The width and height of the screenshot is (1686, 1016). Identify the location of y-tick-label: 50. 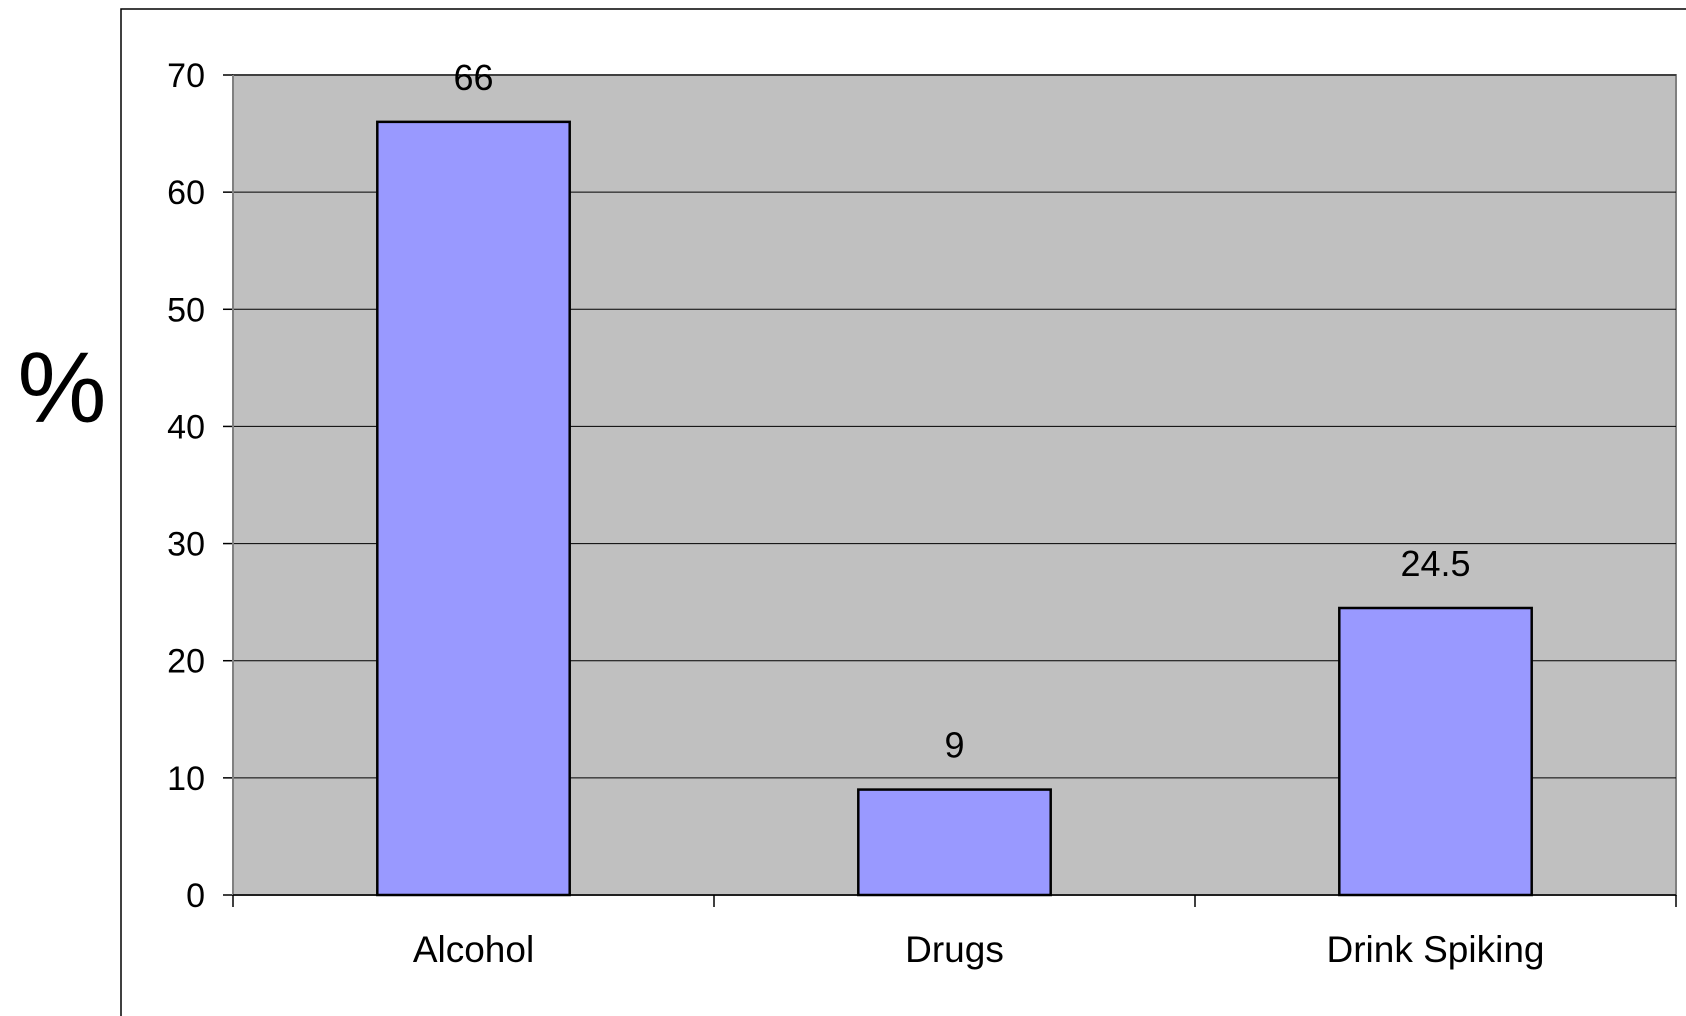
(186, 310).